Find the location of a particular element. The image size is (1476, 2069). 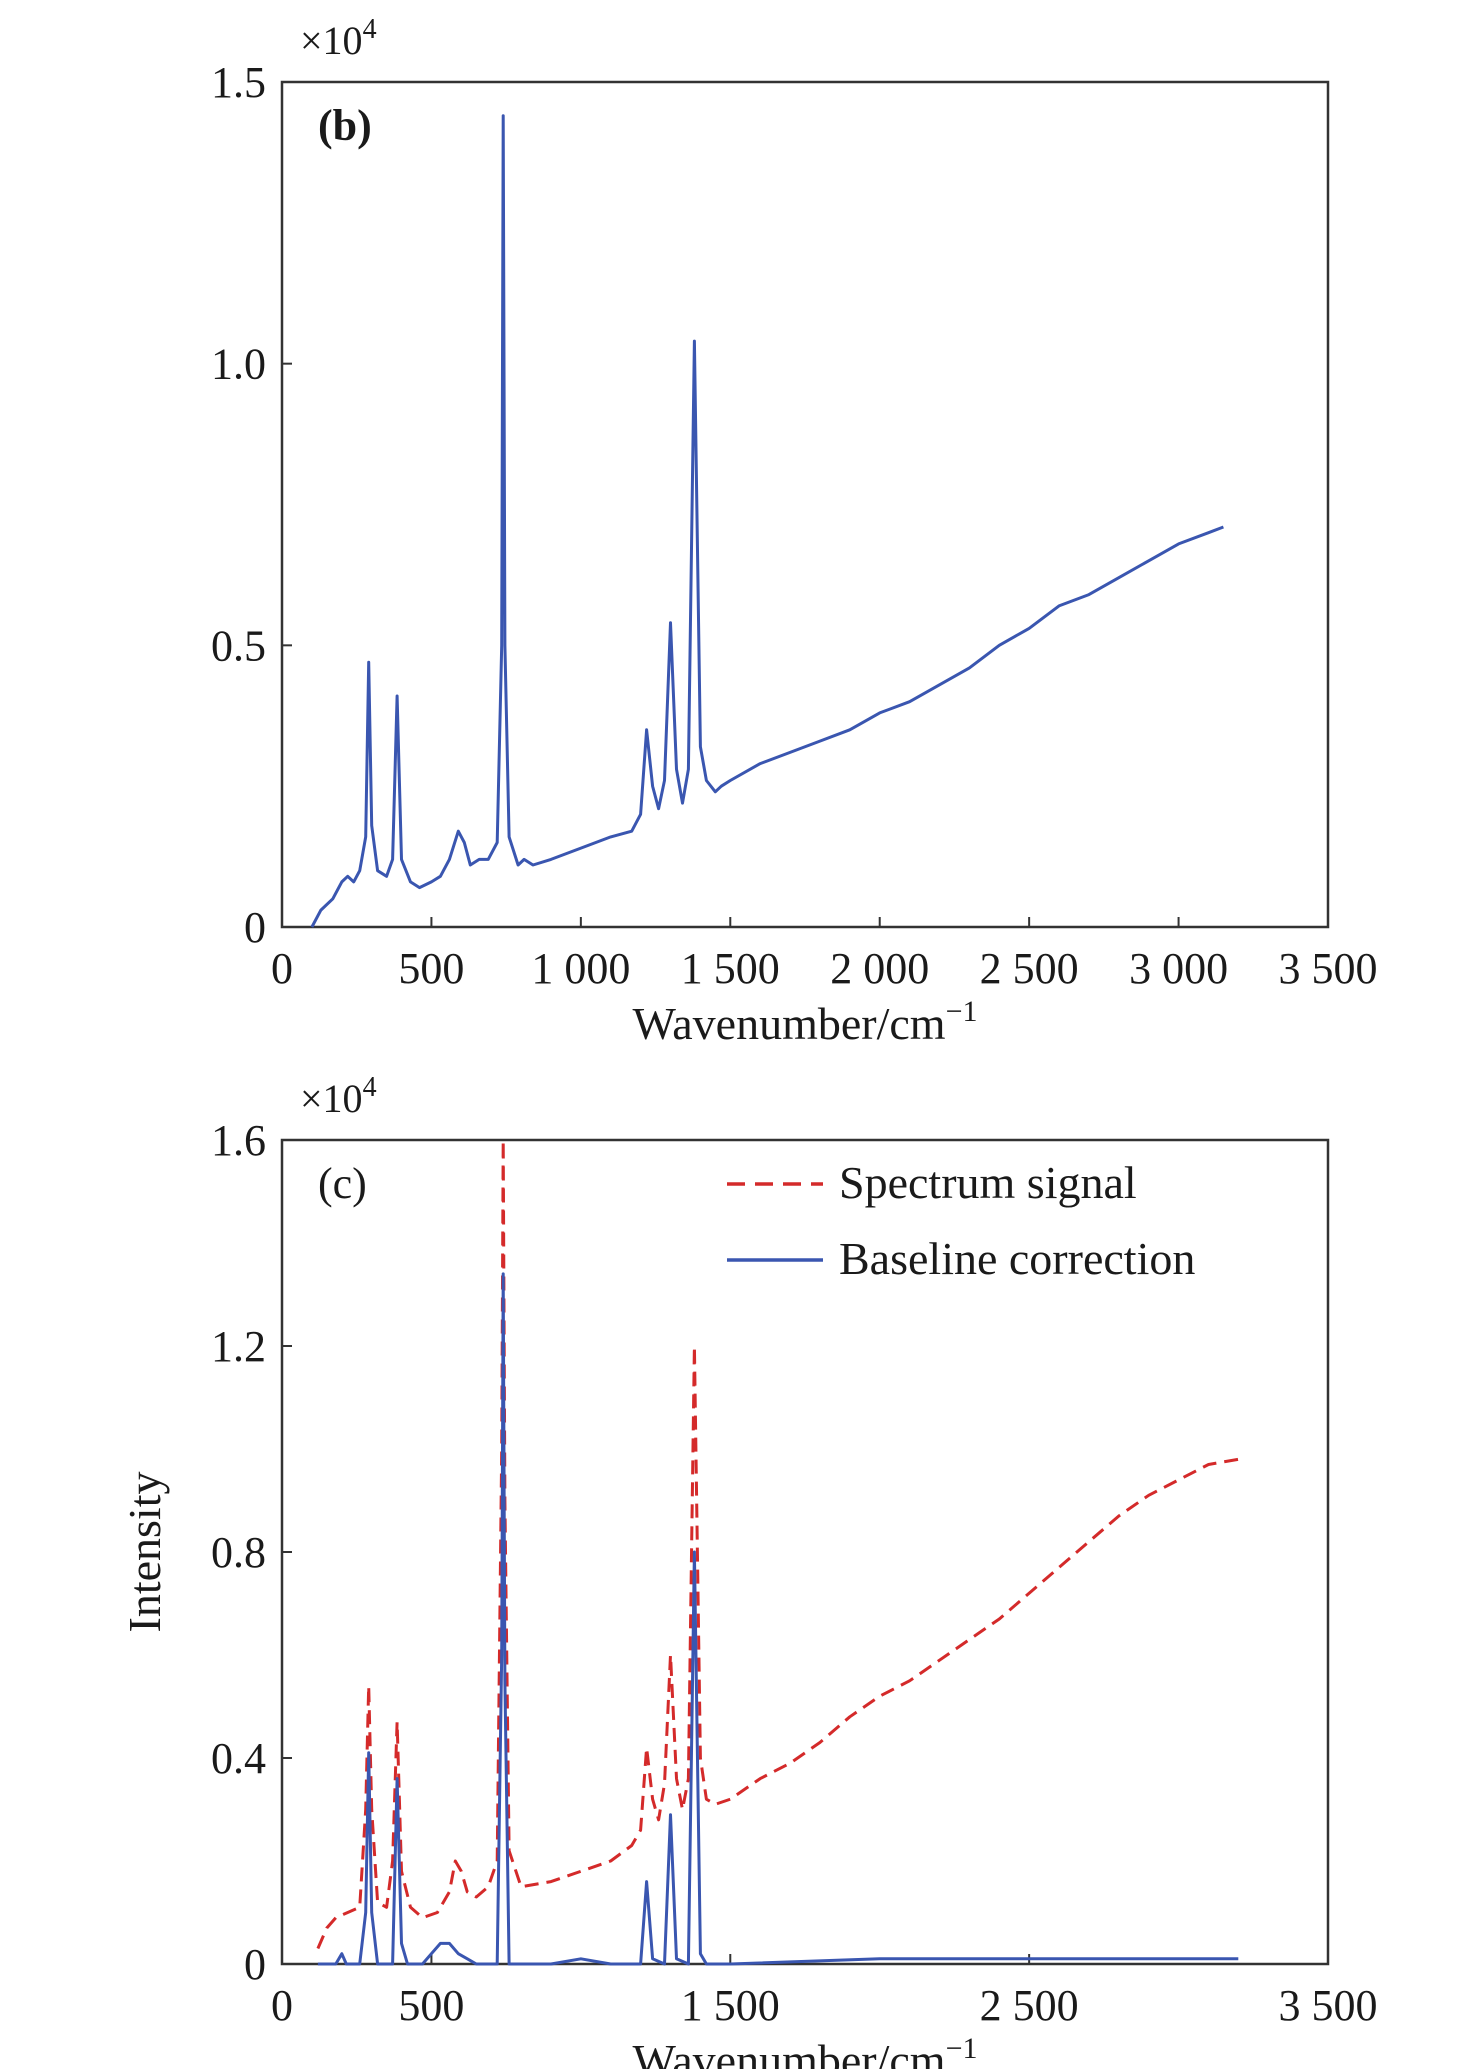

y-tick-label: 0.4 is located at coordinates (238, 1758).